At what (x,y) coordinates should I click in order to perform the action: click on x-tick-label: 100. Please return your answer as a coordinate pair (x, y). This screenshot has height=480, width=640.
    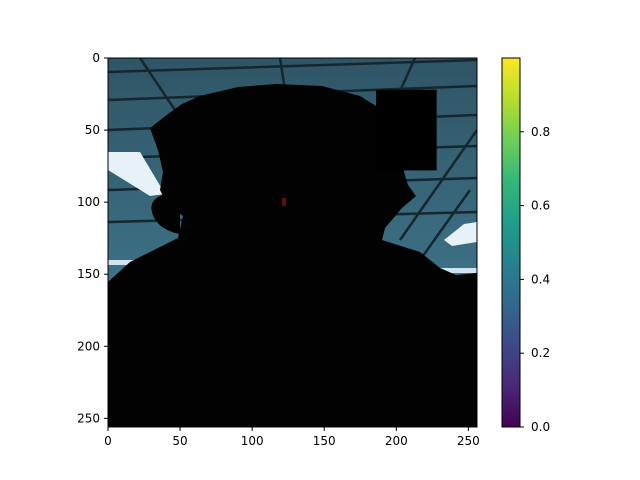
    Looking at the image, I should click on (252, 441).